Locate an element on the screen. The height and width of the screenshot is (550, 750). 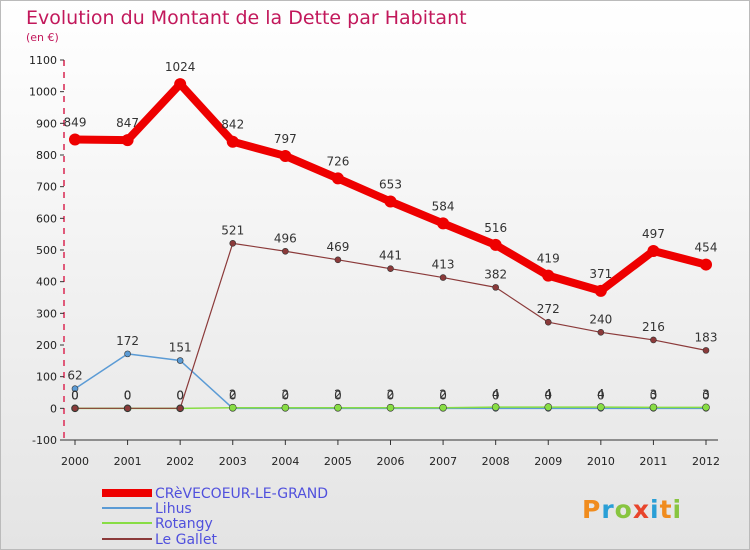
logo-letter: o is located at coordinates (624, 509).